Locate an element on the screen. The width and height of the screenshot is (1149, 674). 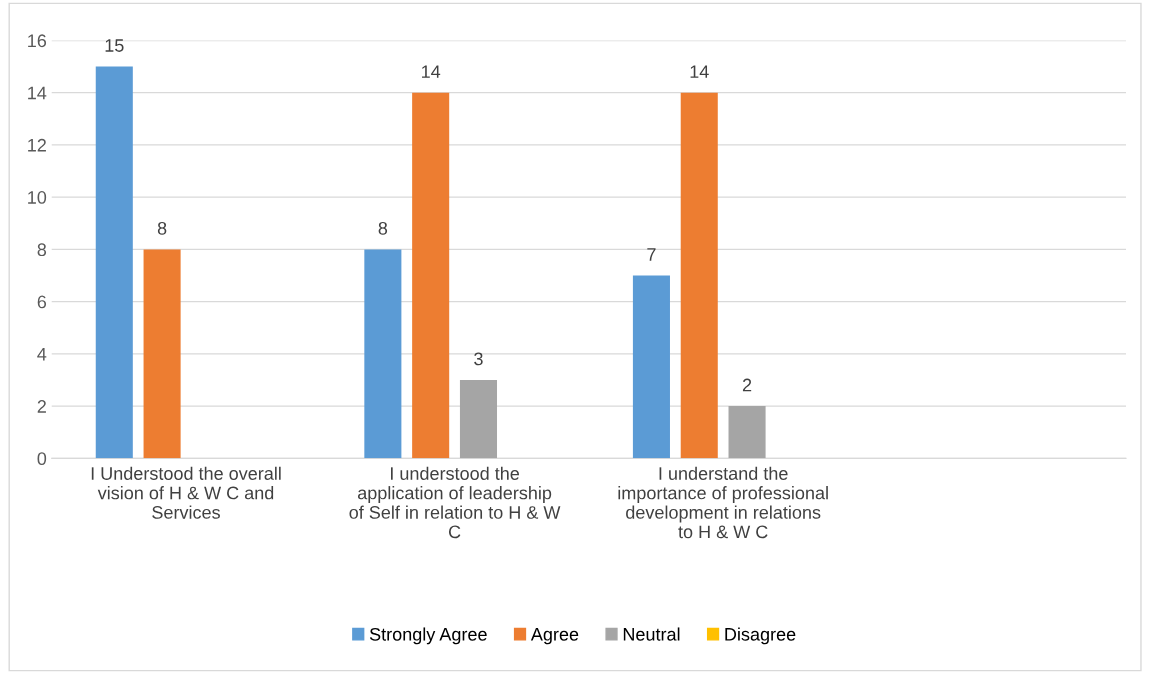
data-label: 3 is located at coordinates (478, 359).